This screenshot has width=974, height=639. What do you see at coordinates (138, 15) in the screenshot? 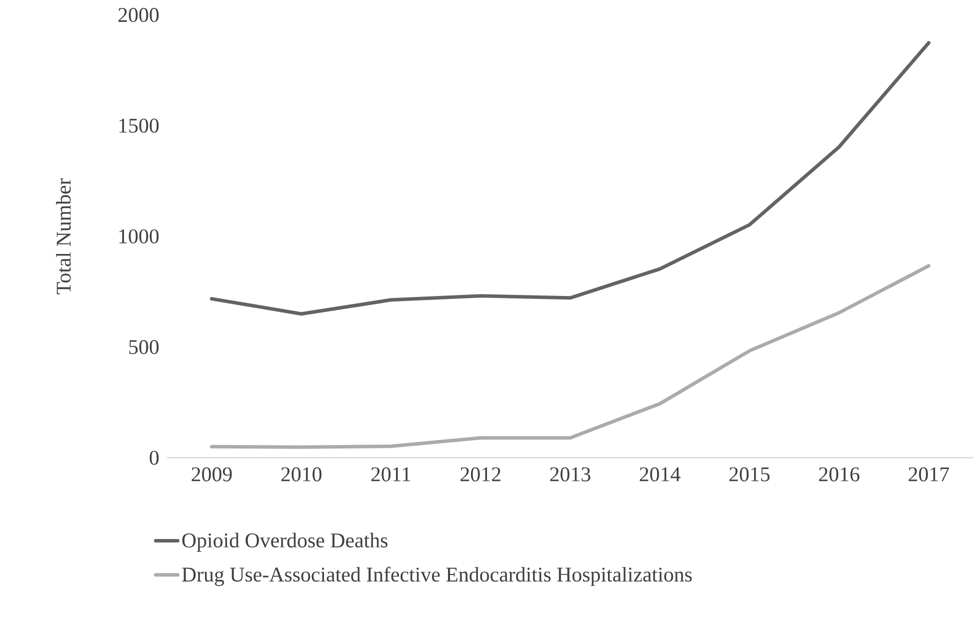
I see `y-tick-label: 2000` at bounding box center [138, 15].